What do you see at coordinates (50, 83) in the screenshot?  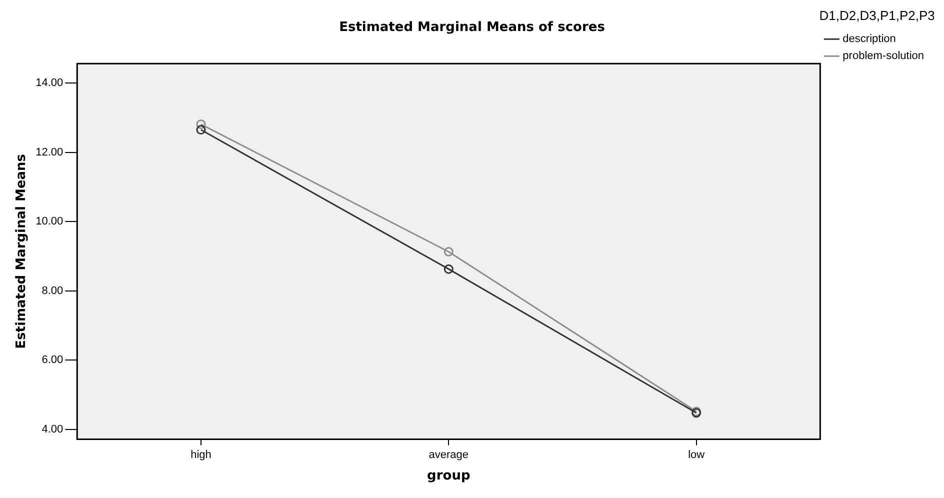 I see `y-tick-label: 14.00` at bounding box center [50, 83].